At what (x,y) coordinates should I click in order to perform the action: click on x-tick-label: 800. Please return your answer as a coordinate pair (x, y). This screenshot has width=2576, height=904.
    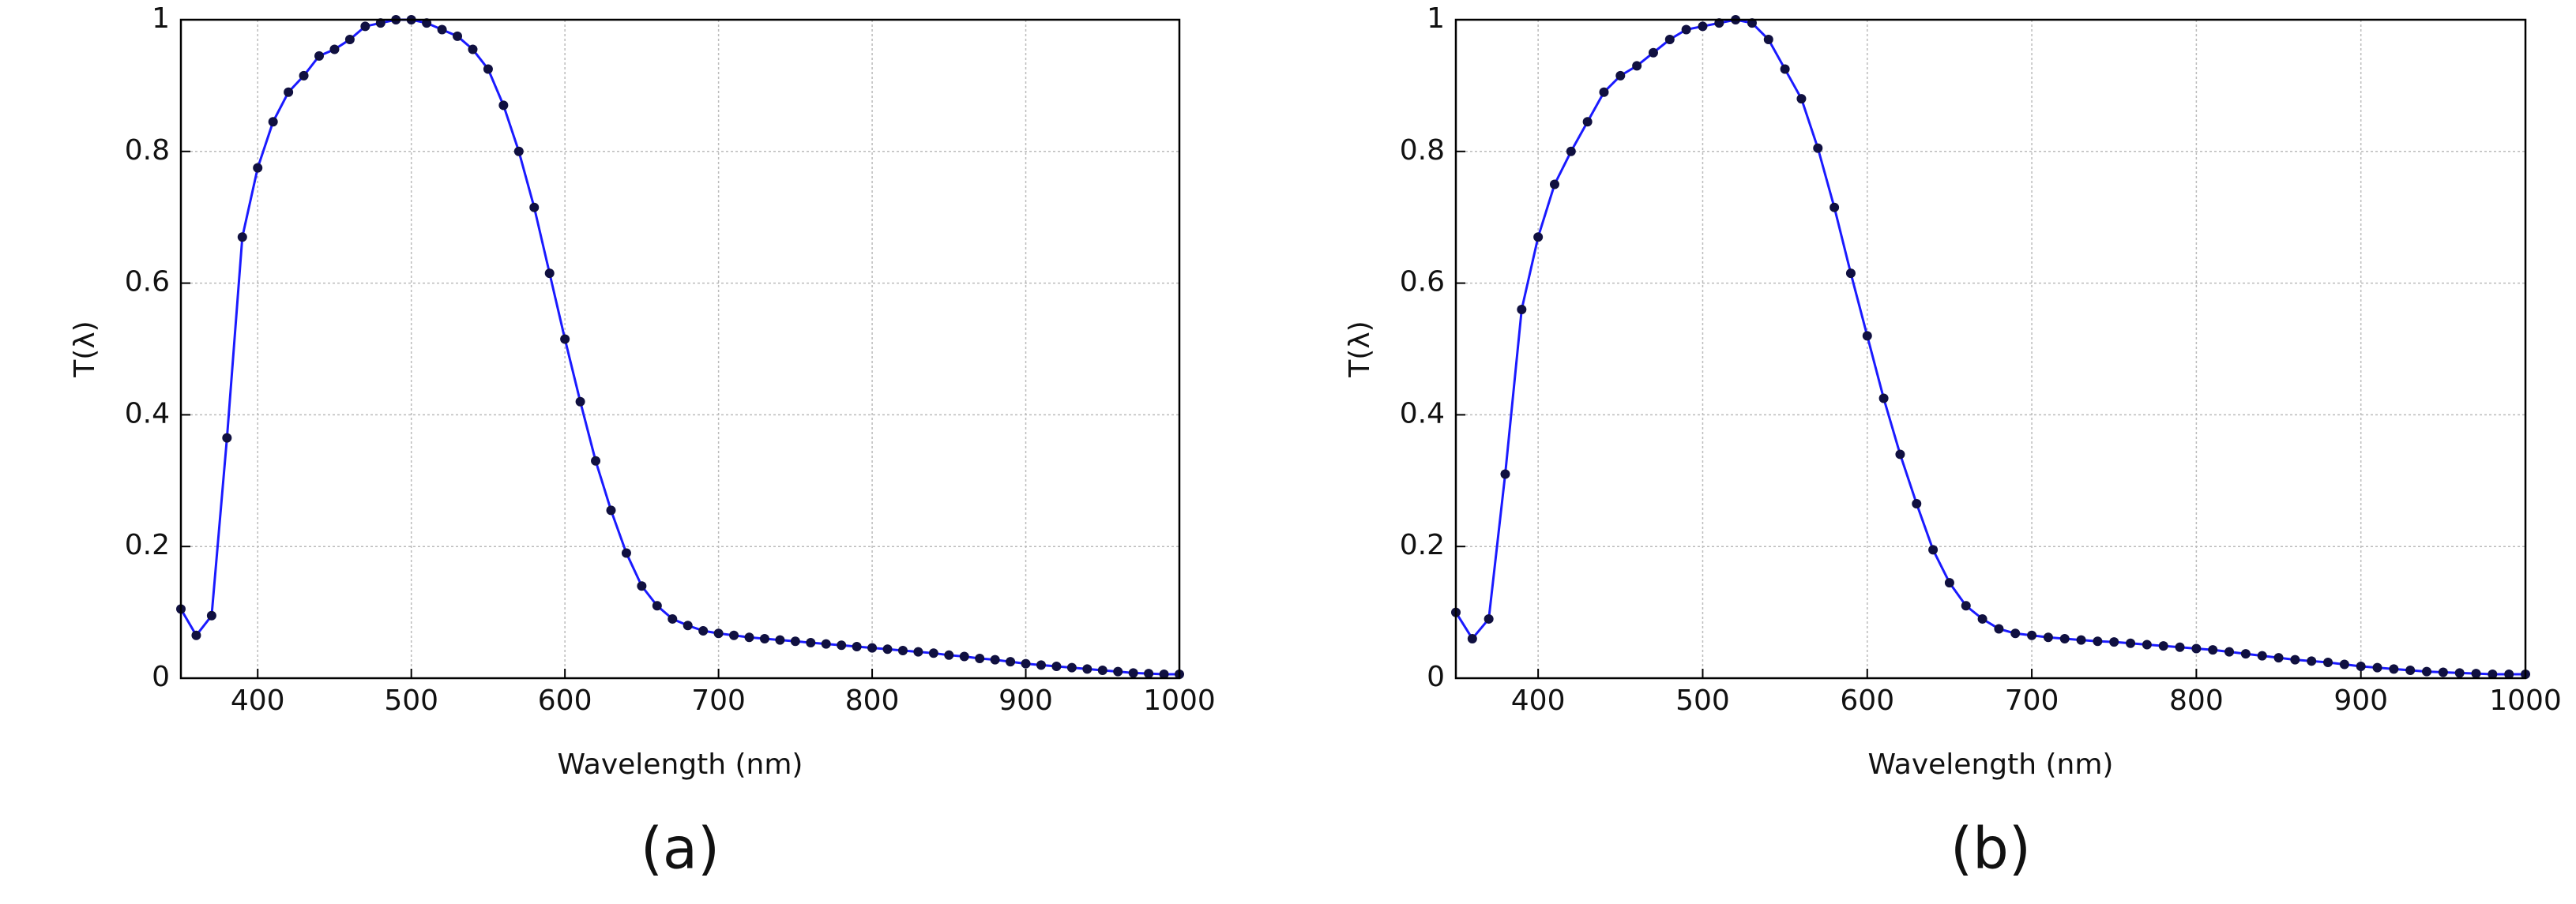
    Looking at the image, I should click on (872, 701).